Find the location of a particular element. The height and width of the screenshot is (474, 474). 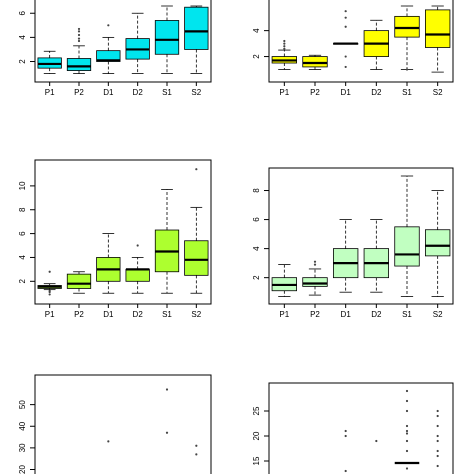

panel-bottom-left: 20 30 40 50 is located at coordinates (115, 424).